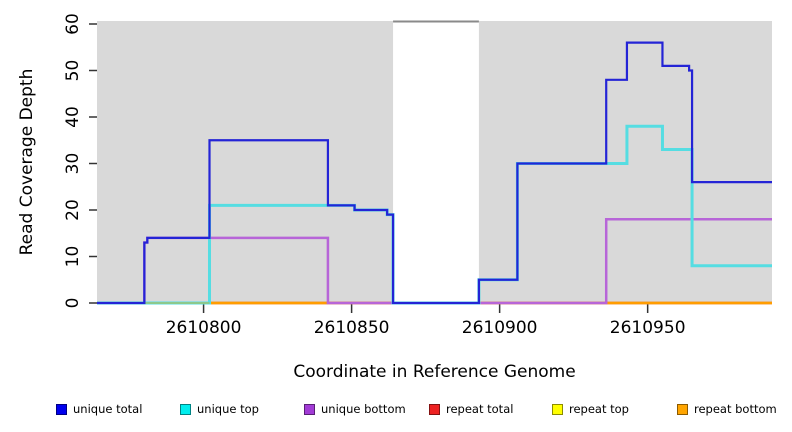 The image size is (792, 432). Describe the element at coordinates (73, 117) in the screenshot. I see `y-tick-label: 40` at that location.